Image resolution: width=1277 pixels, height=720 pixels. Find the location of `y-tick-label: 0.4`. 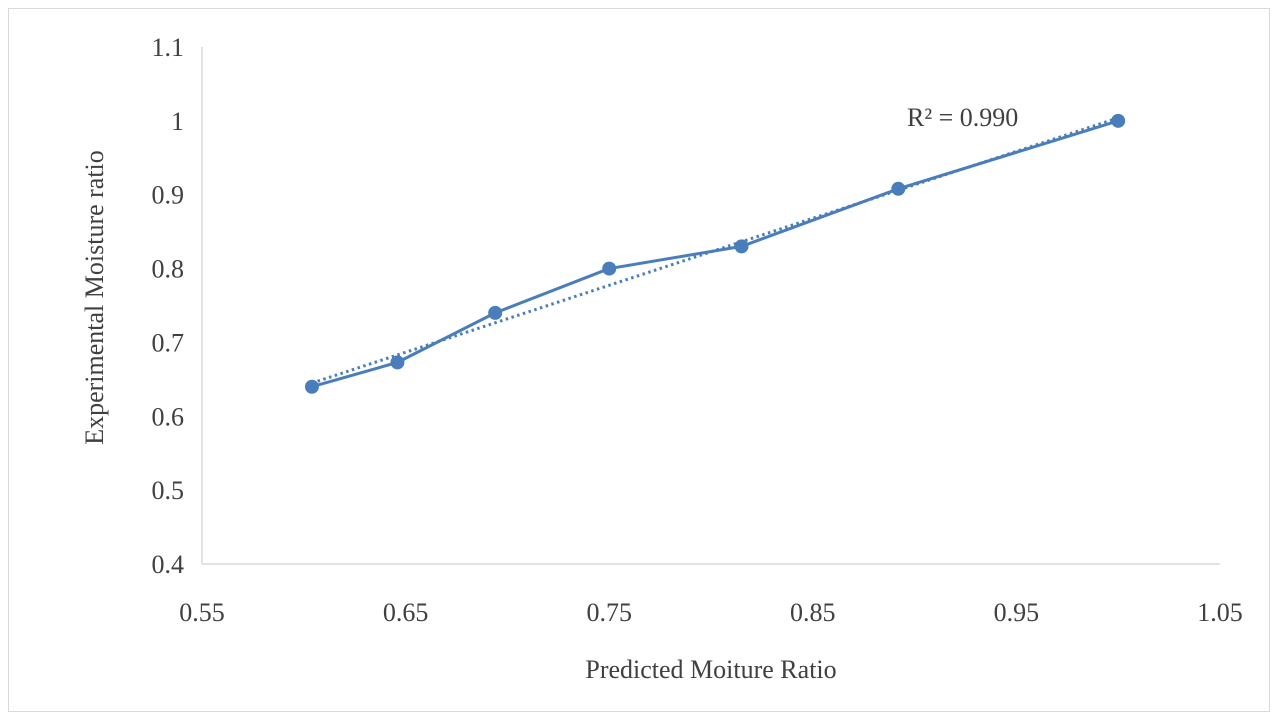

y-tick-label: 0.4 is located at coordinates (168, 564).